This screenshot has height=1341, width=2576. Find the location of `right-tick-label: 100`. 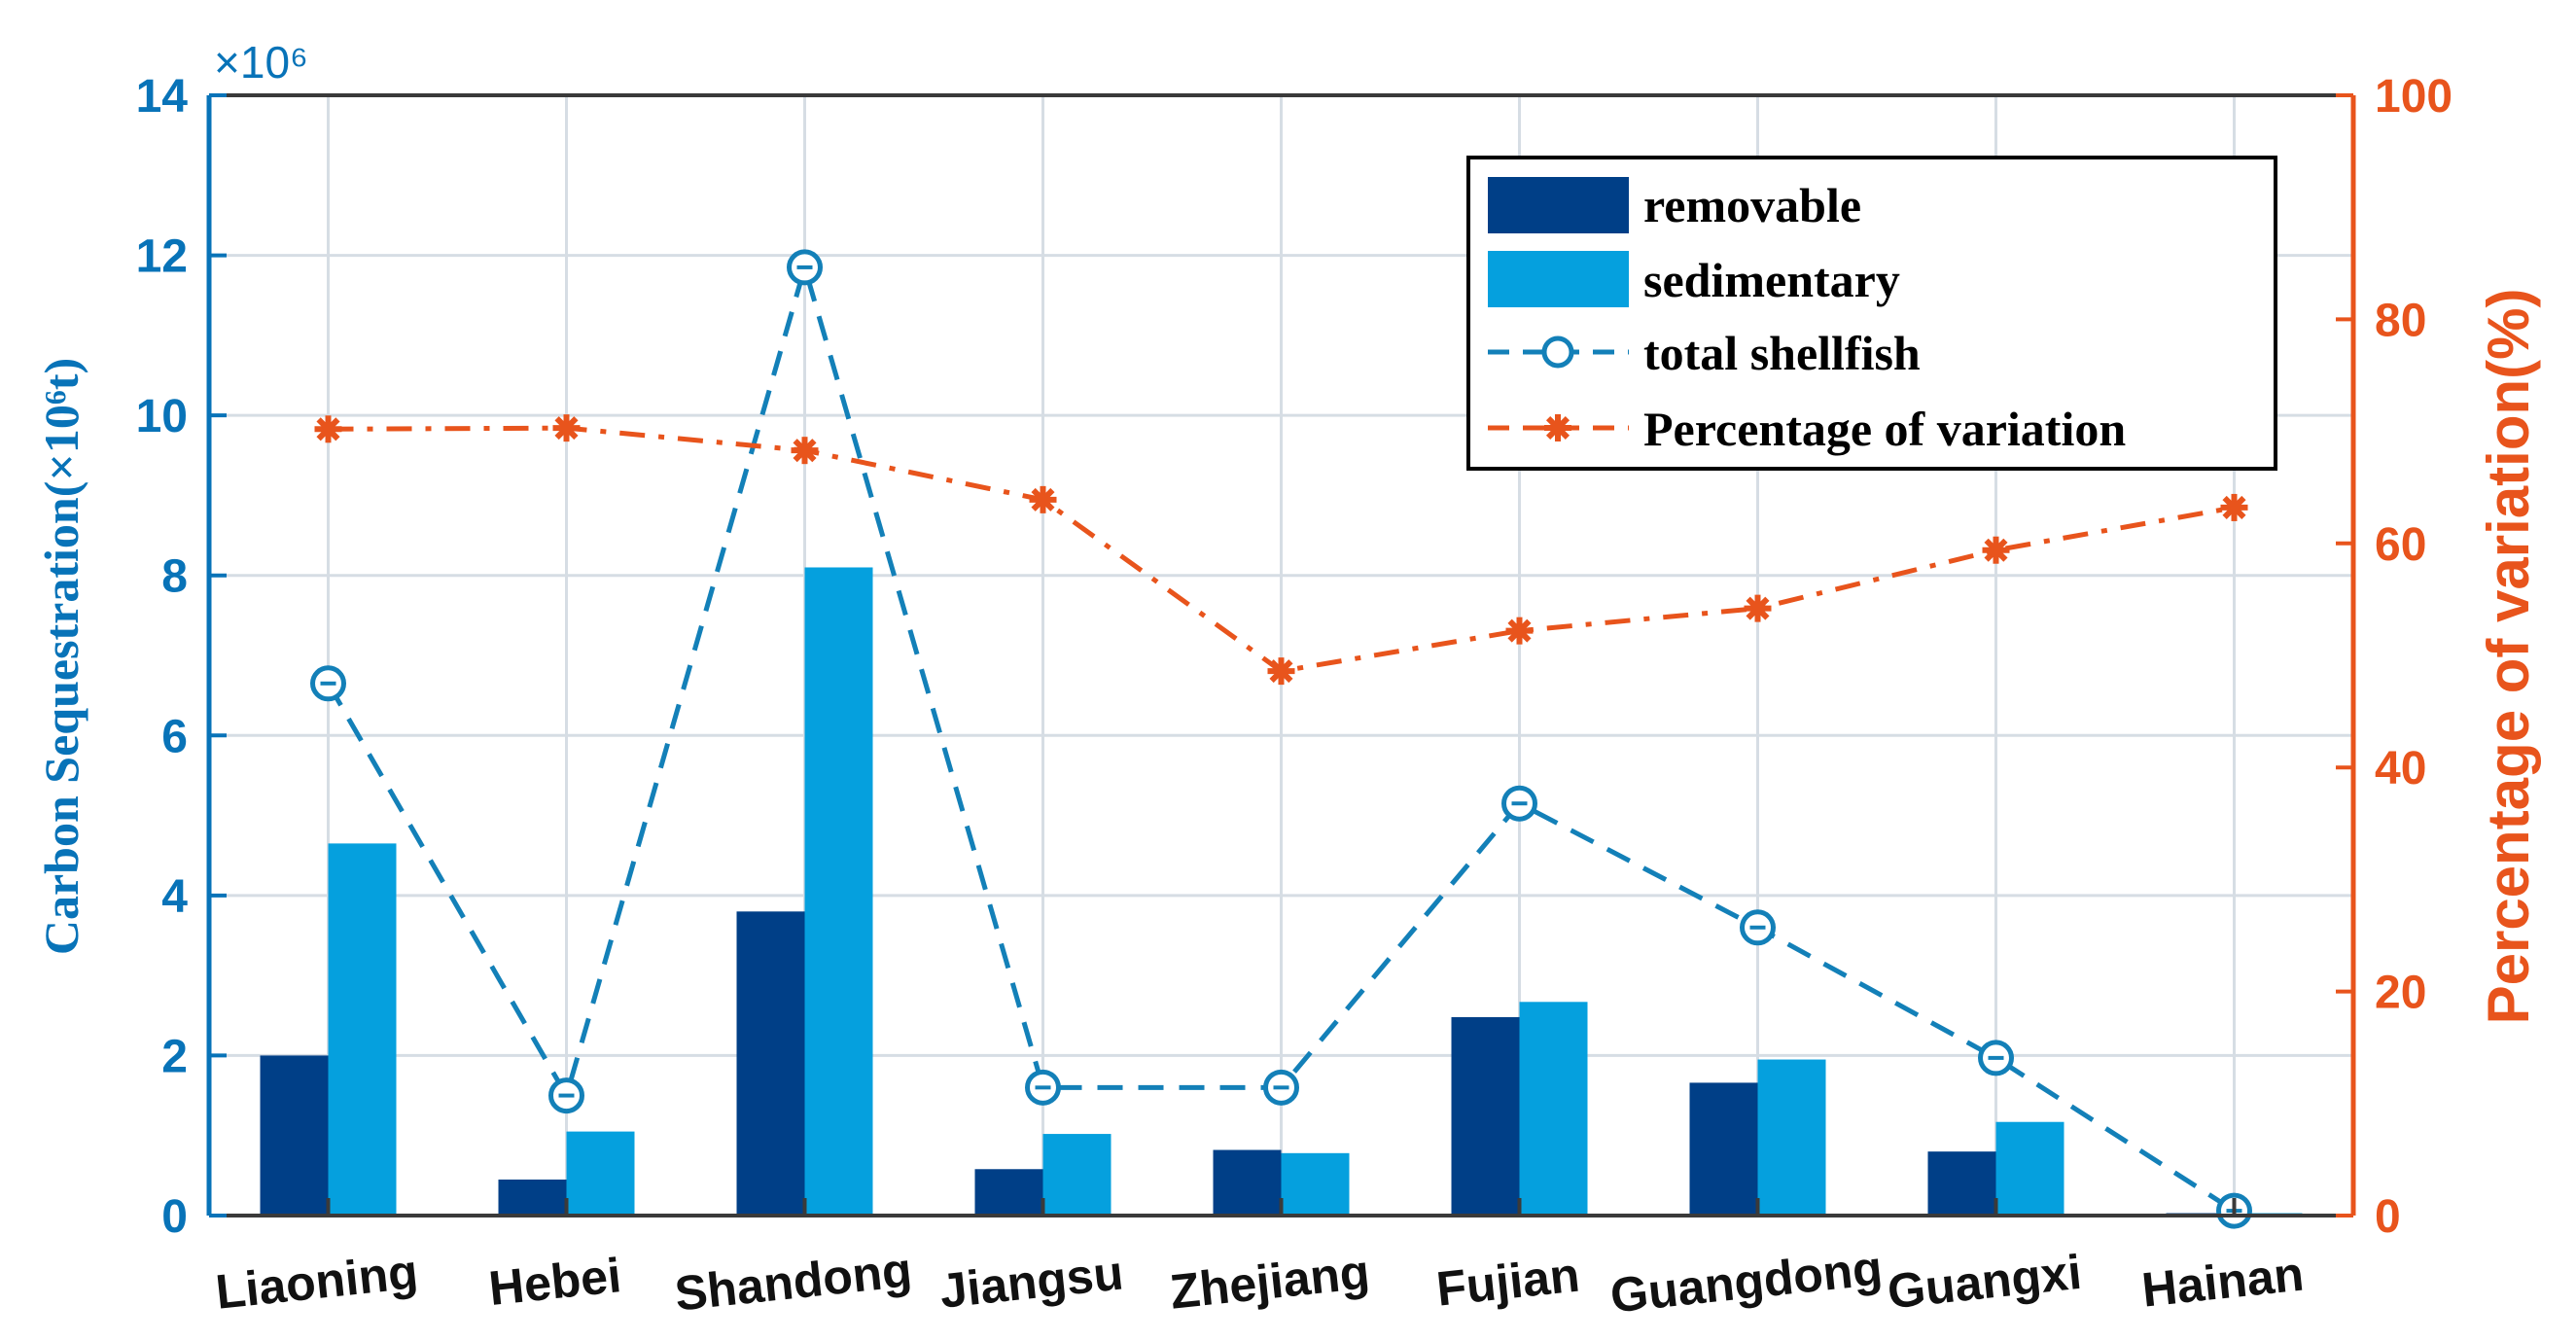

right-tick-label: 100 is located at coordinates (2414, 97).